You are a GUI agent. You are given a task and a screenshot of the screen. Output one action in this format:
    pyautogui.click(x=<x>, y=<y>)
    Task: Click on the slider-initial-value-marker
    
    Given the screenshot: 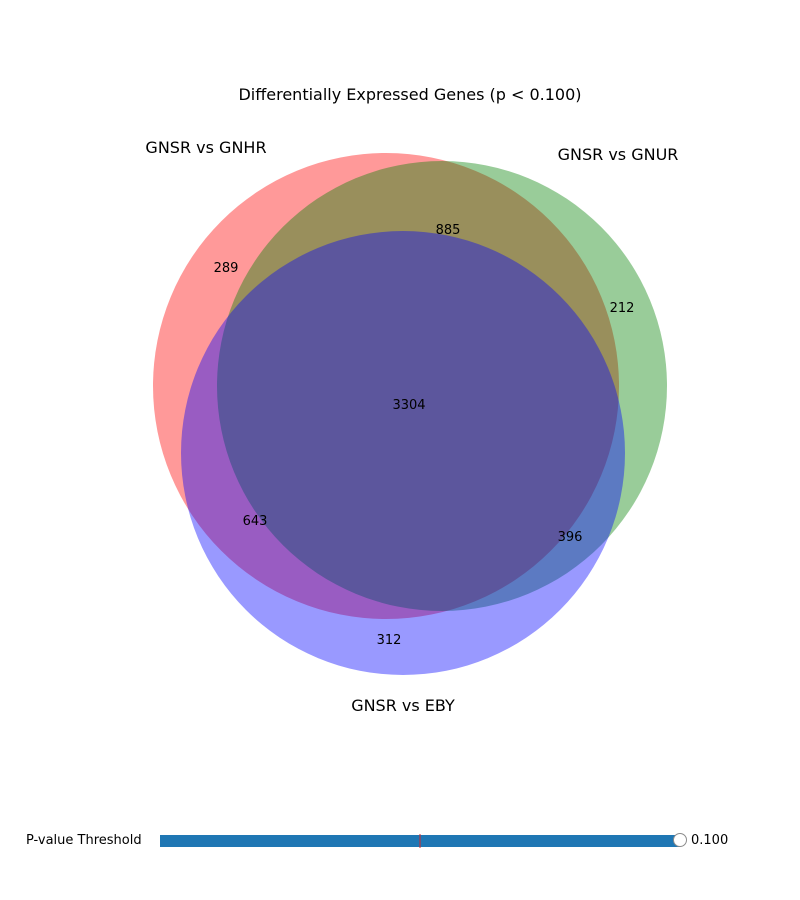 What is the action you would take?
    pyautogui.click(x=420, y=841)
    